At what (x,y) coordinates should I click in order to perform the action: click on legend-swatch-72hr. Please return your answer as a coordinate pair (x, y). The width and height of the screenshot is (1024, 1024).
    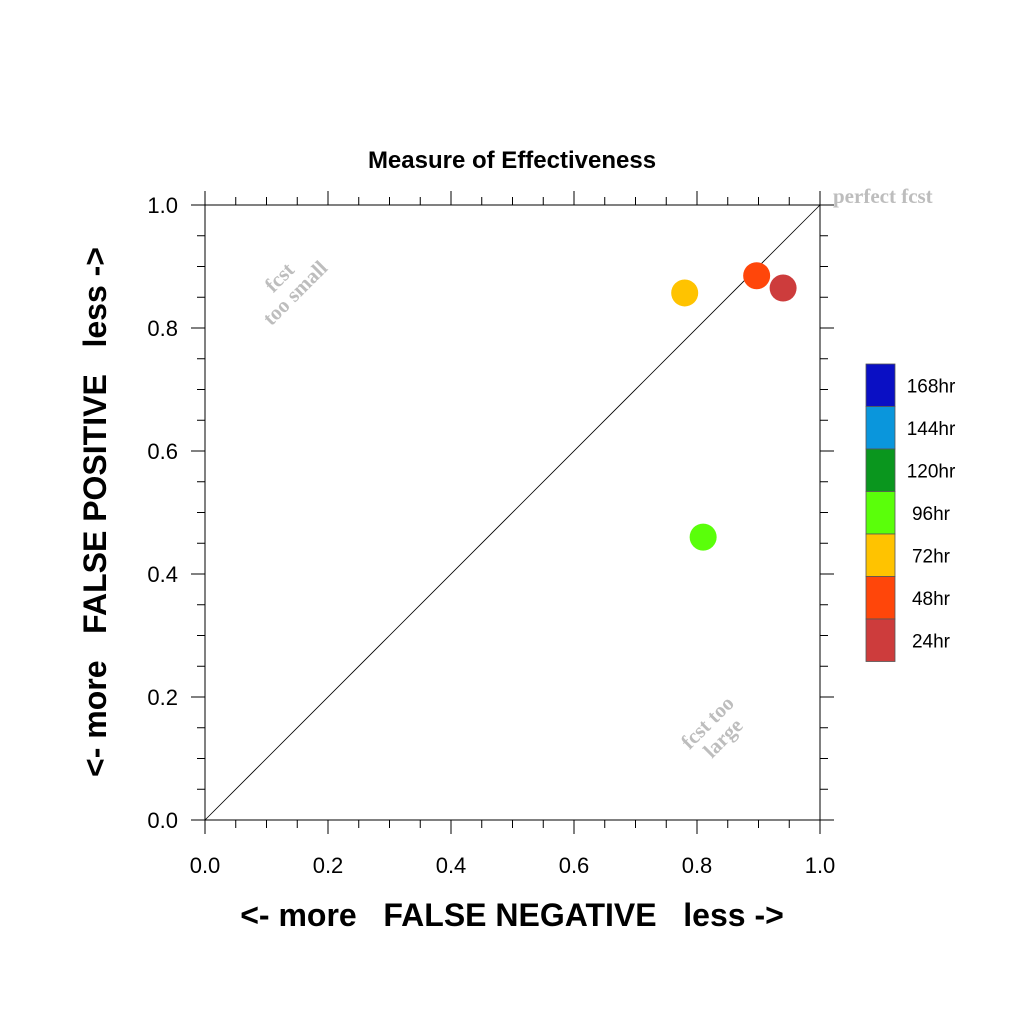
    Looking at the image, I should click on (880, 555).